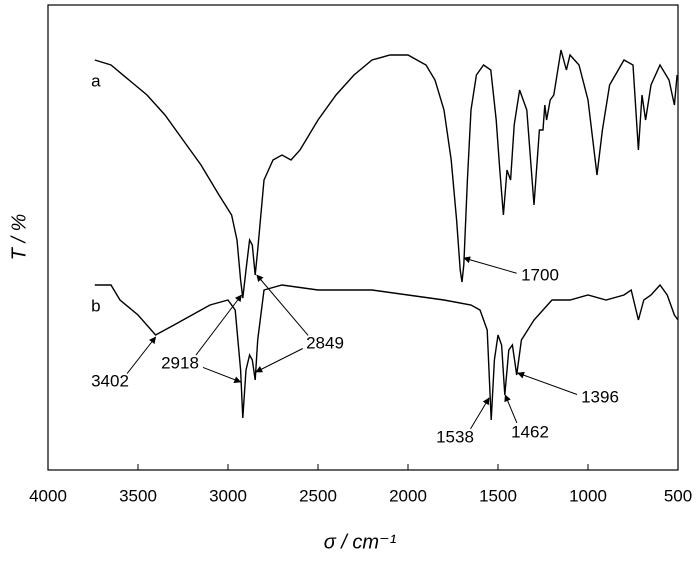 This screenshot has height=561, width=700. Describe the element at coordinates (318, 495) in the screenshot. I see `x-tick-label: 2500` at that location.